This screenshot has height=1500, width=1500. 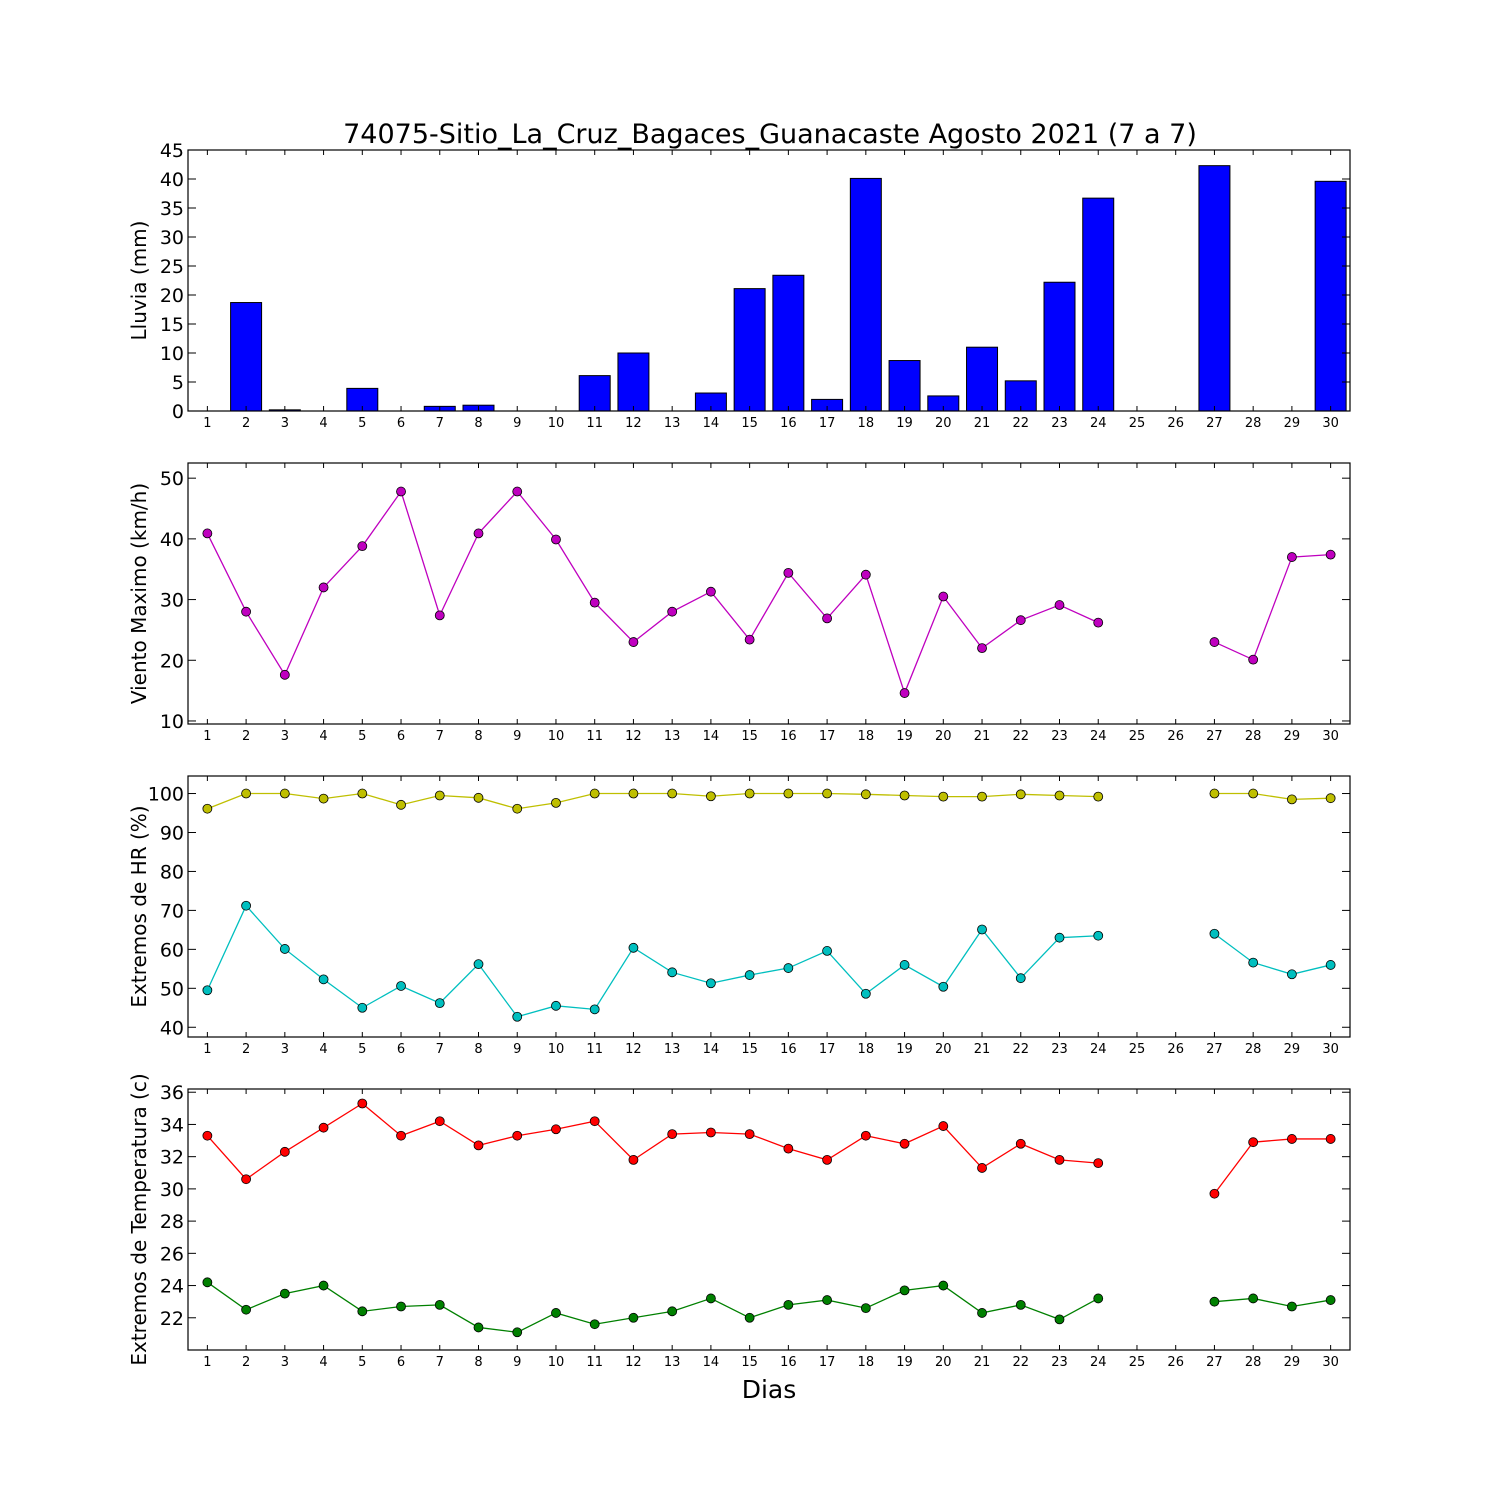 I want to click on lluvia-xtick-label-1: 1, so click(x=207, y=423).